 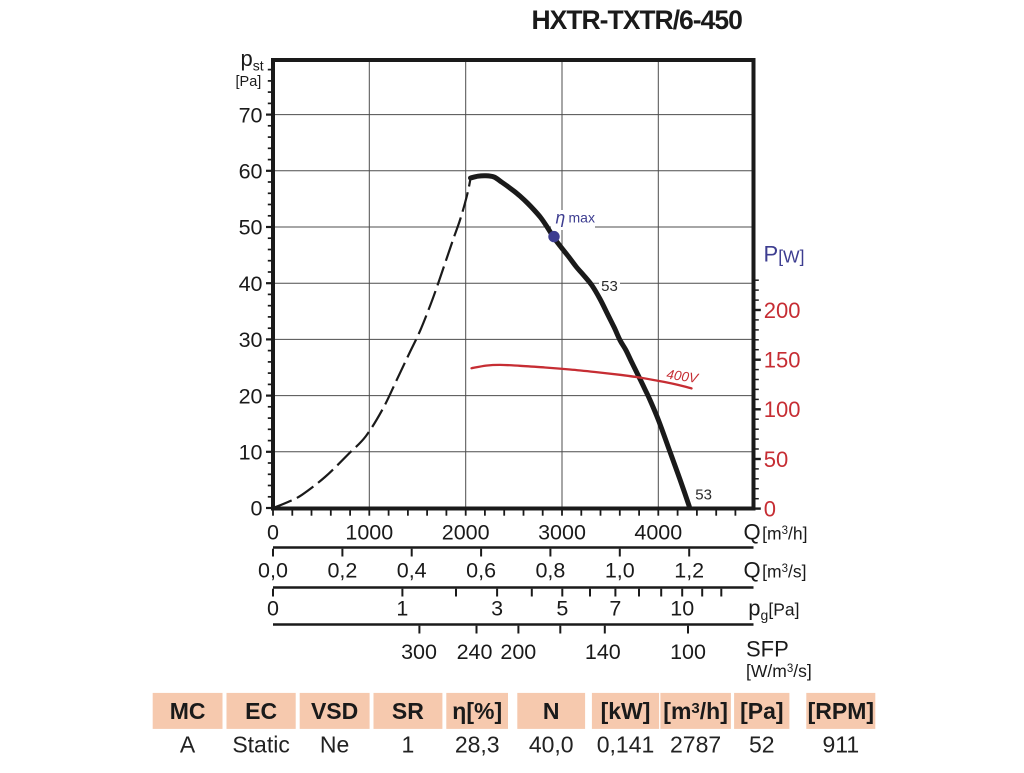 What do you see at coordinates (550, 571) in the screenshot?
I see `svg-text: 0,8` at bounding box center [550, 571].